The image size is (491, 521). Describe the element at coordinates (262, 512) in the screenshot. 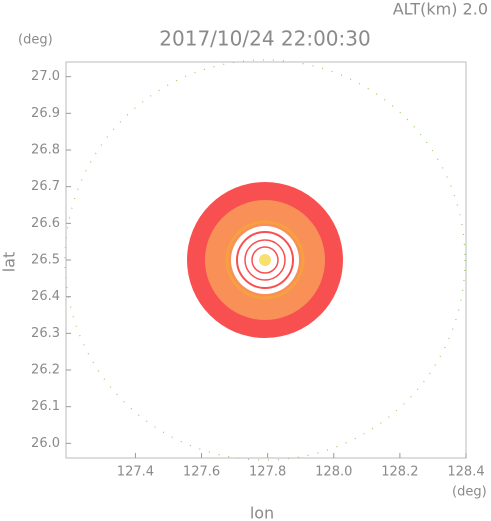

I see `x-axis-label: lon` at that location.